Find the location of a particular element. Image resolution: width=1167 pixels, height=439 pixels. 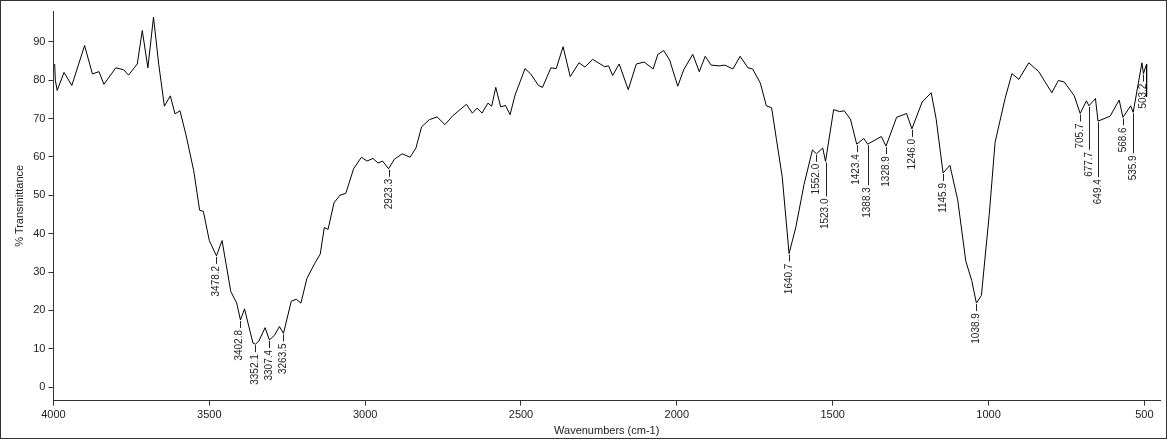

annotation: 2923.3 is located at coordinates (388, 194).